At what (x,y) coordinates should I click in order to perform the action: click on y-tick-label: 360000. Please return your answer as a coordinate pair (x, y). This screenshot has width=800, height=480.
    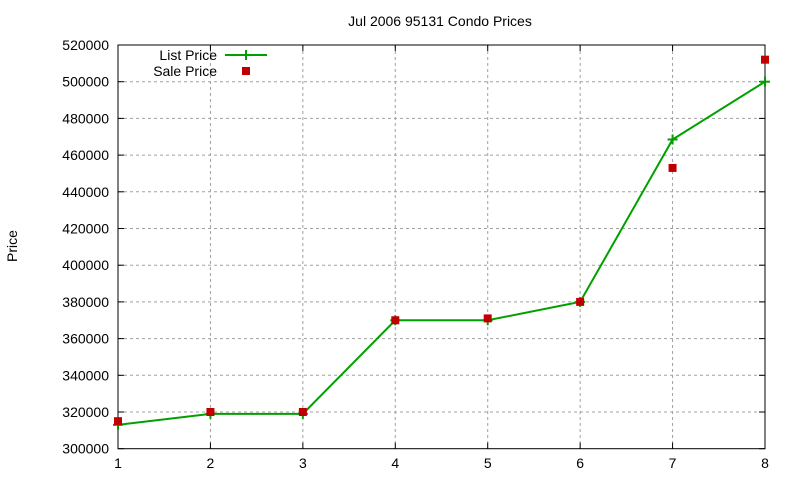
    Looking at the image, I should click on (85, 339).